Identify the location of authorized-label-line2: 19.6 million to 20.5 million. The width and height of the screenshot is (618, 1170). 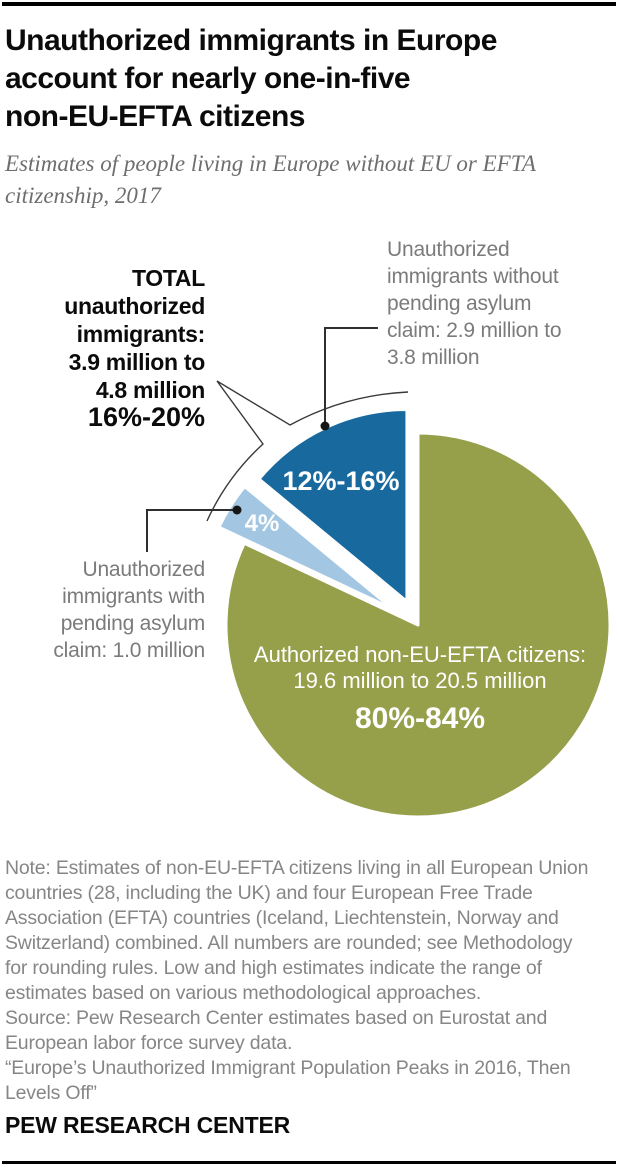
(420, 680).